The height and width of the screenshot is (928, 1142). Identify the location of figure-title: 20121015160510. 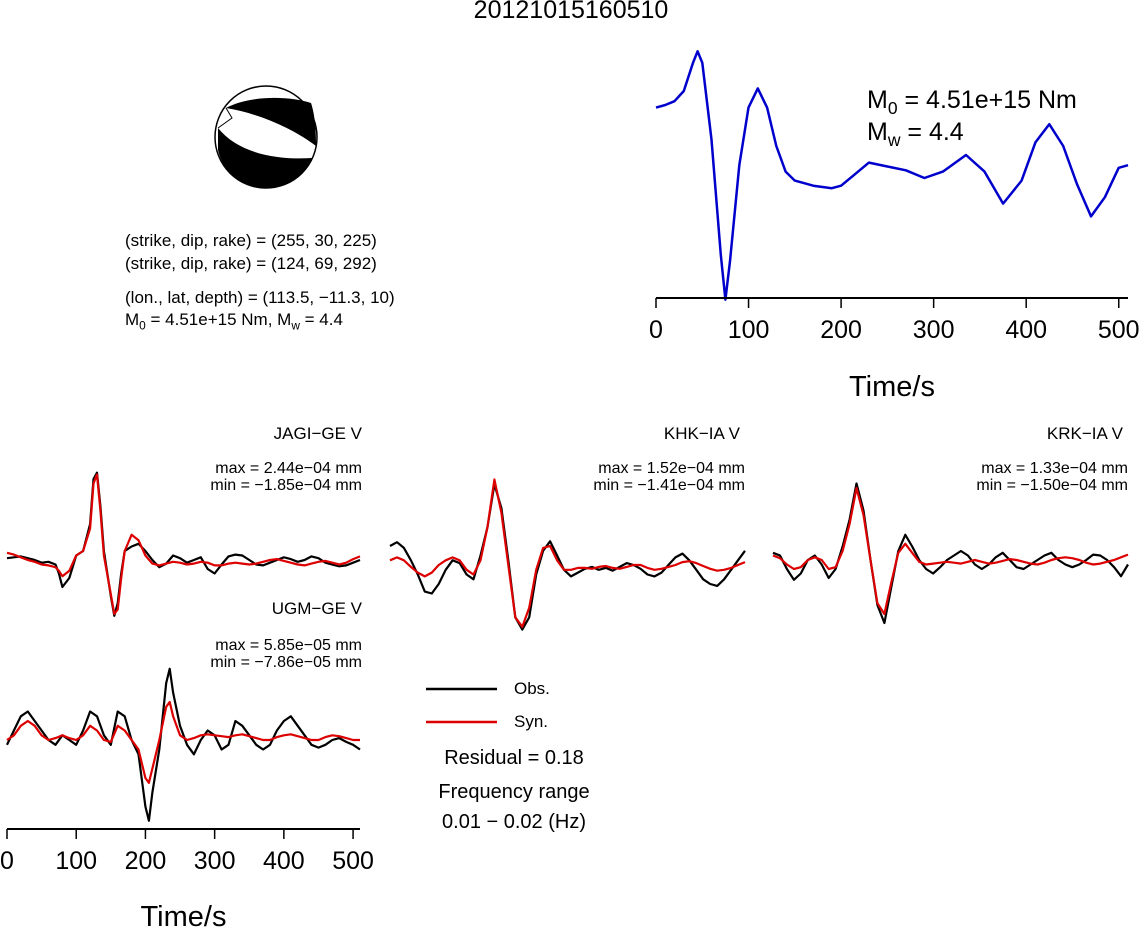
(571, 12).